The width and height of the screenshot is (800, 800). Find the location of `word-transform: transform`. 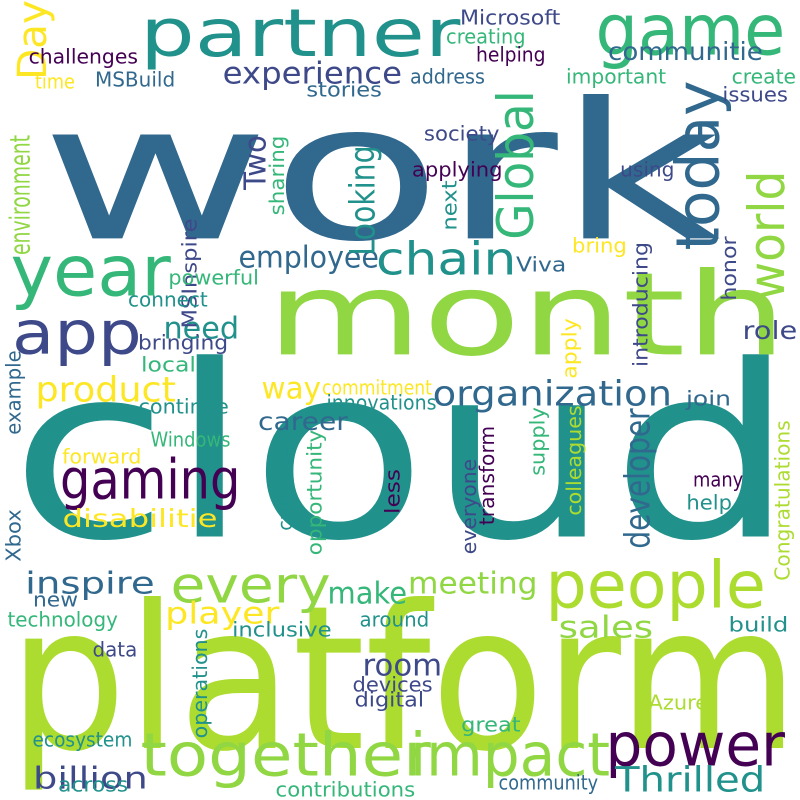

word-transform: transform is located at coordinates (487, 475).